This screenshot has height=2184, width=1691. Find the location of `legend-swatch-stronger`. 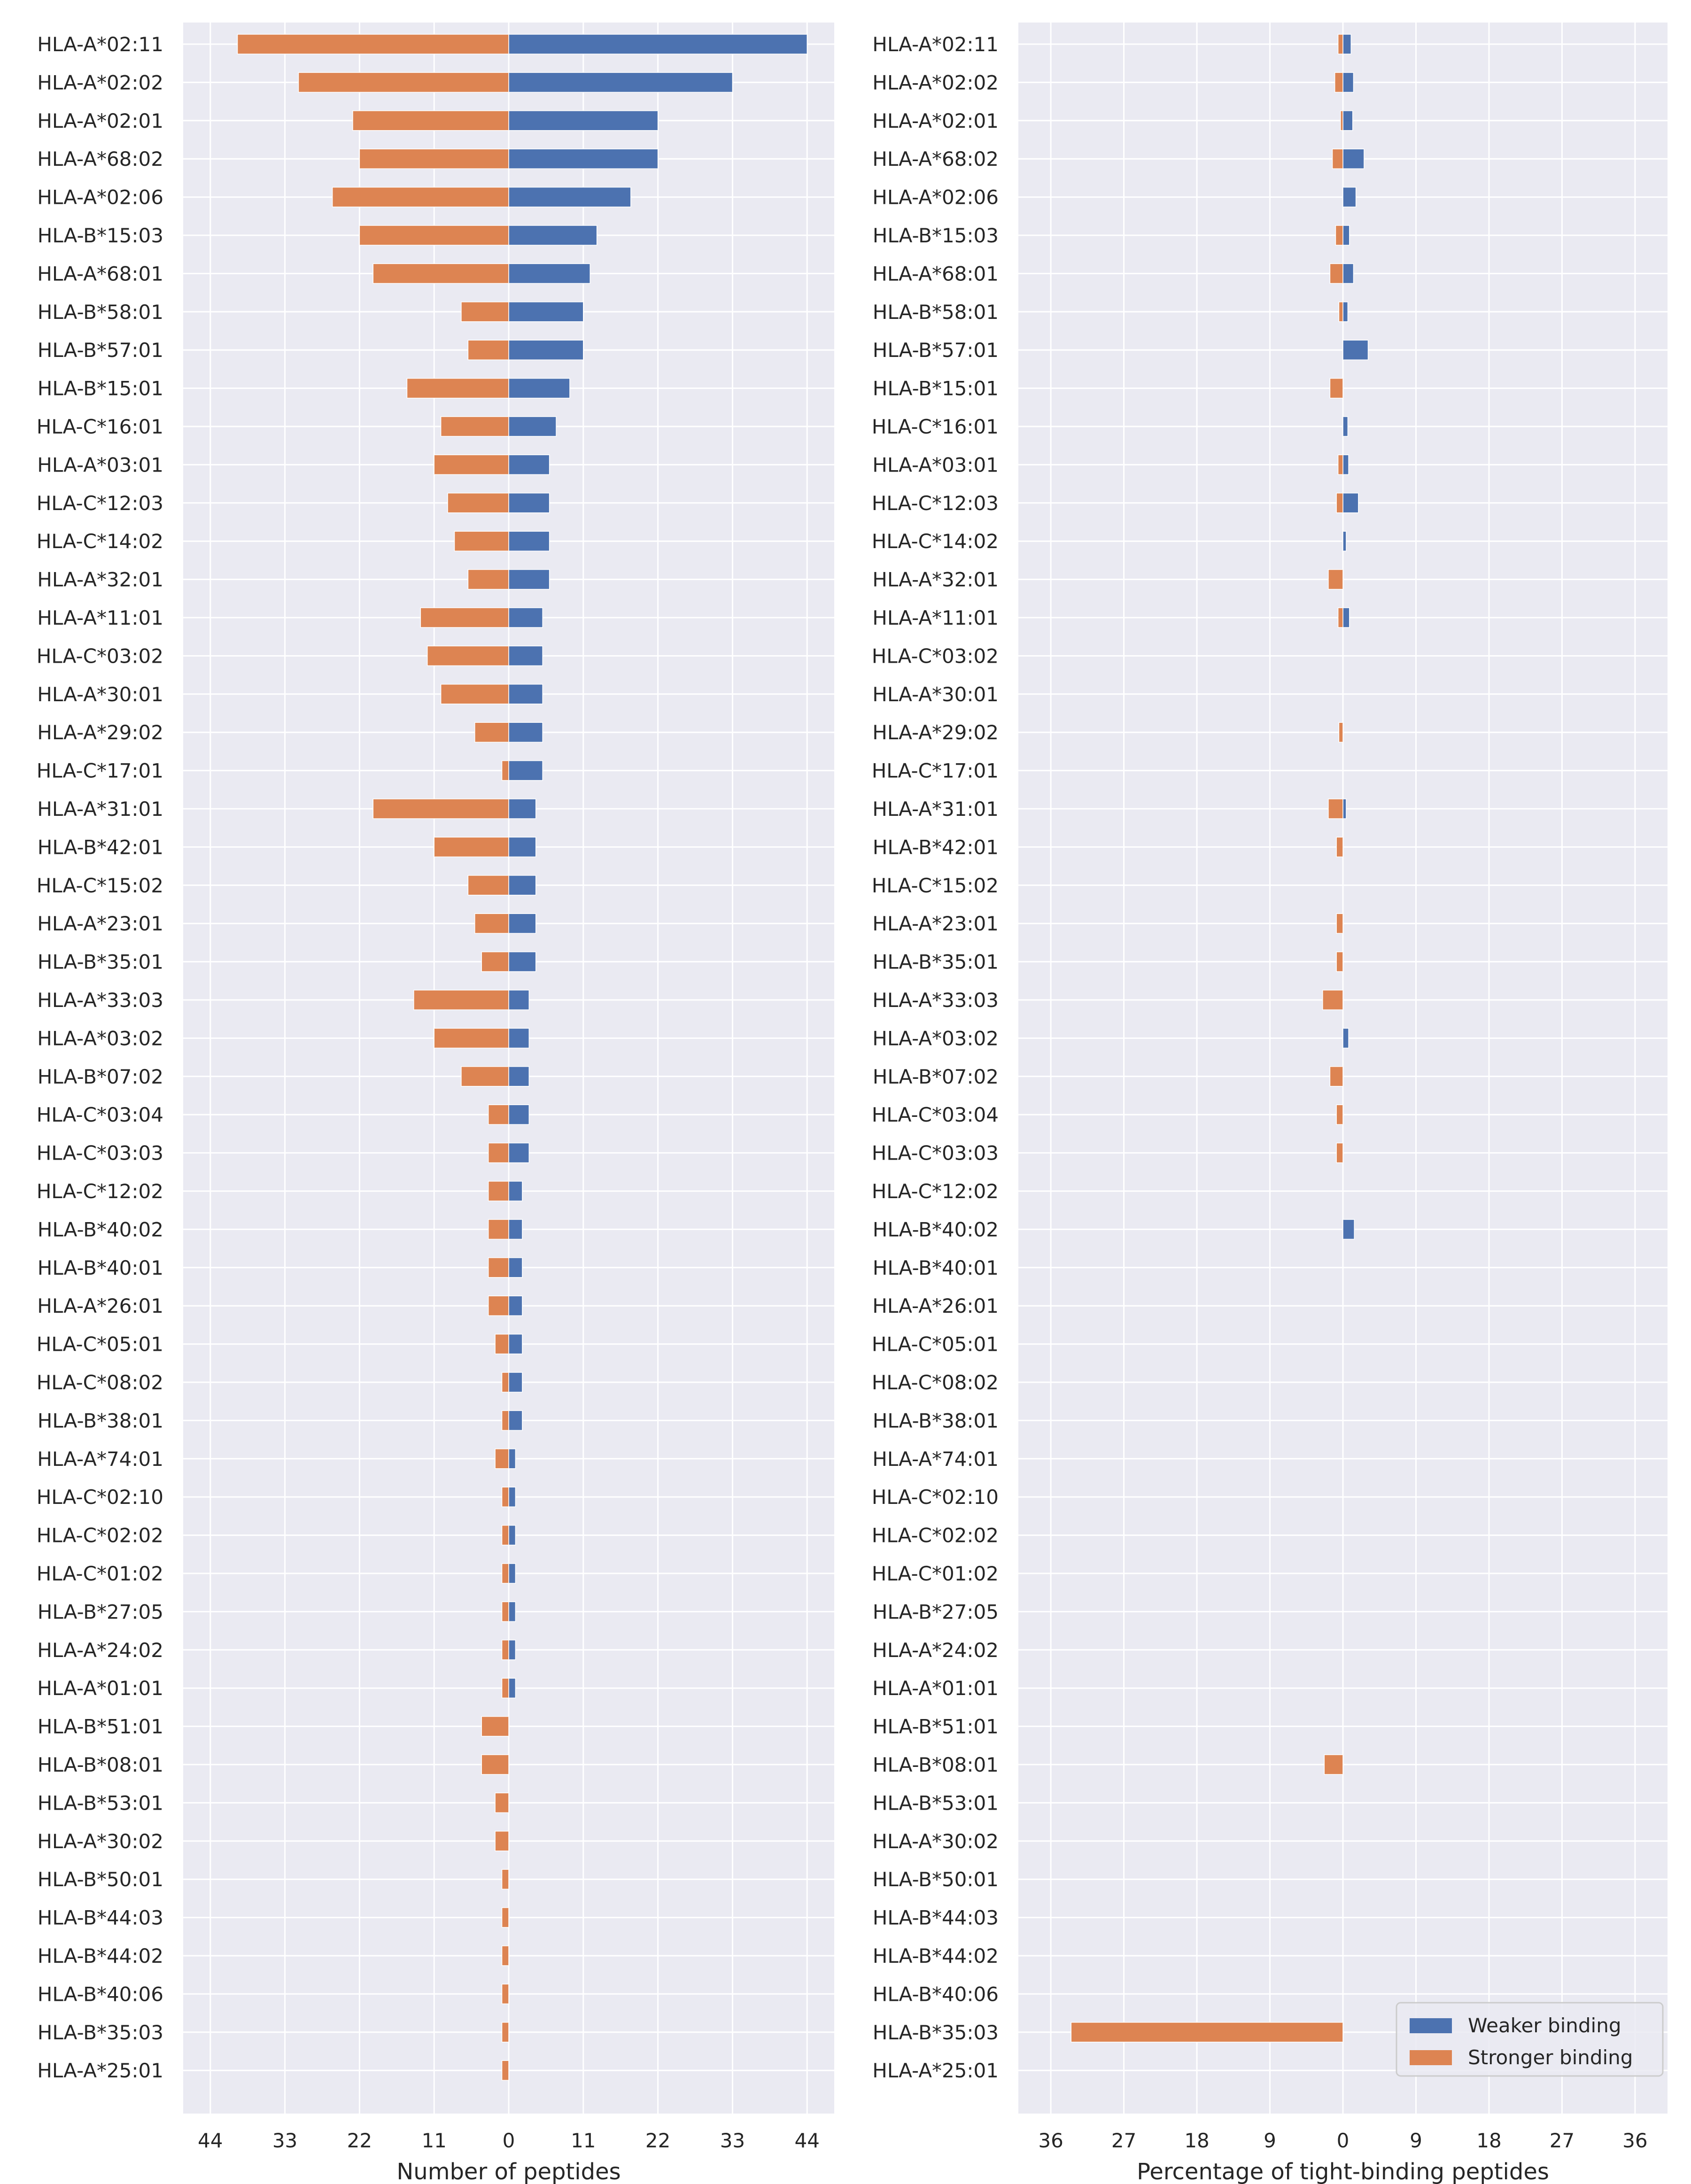

legend-swatch-stronger is located at coordinates (1431, 2057).